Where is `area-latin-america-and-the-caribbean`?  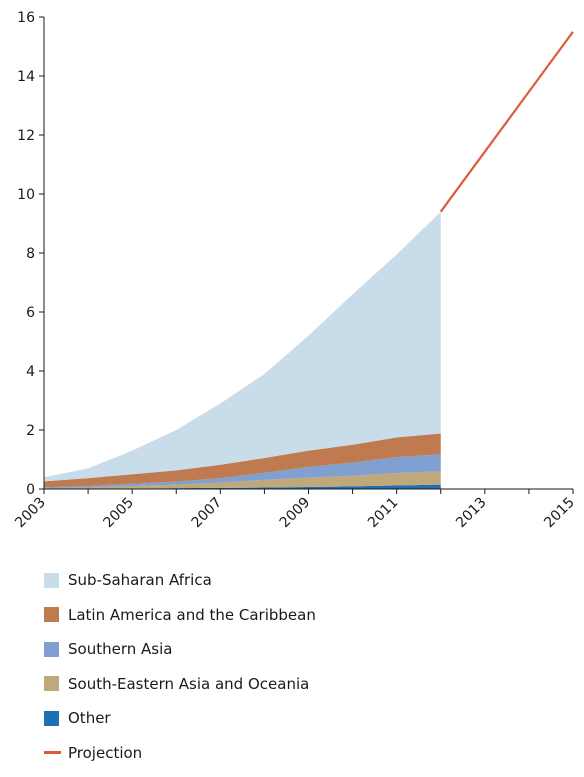 area-latin-america-and-the-caribbean is located at coordinates (242, 460).